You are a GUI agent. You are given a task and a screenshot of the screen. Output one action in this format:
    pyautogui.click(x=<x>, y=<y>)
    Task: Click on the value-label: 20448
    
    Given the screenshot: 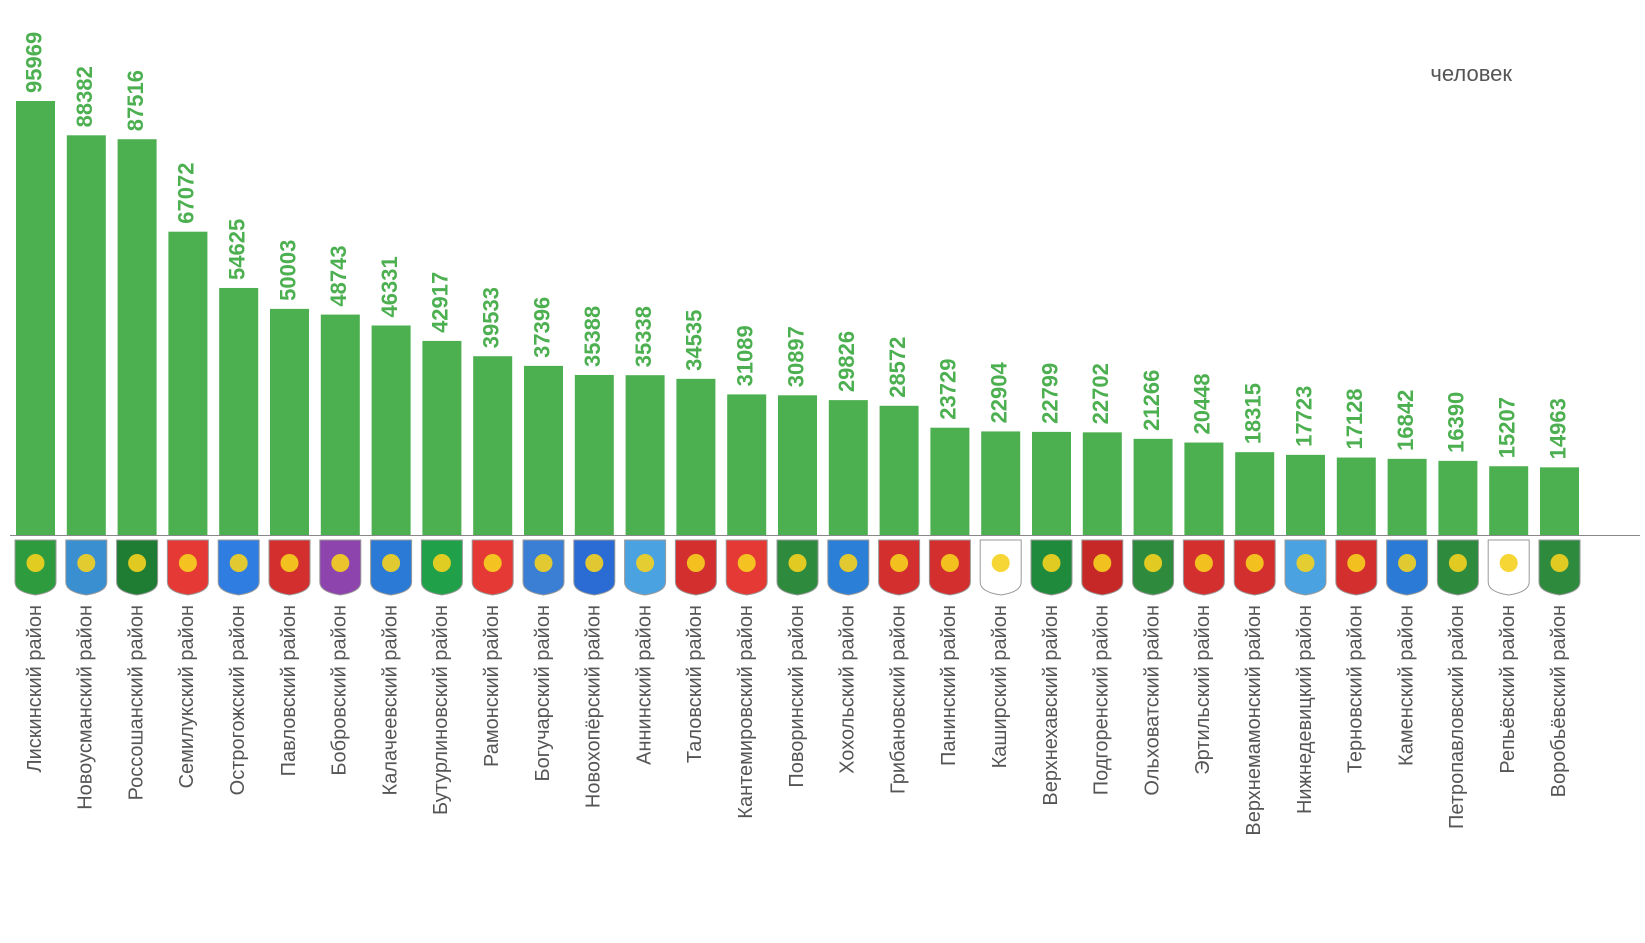 What is the action you would take?
    pyautogui.click(x=1202, y=403)
    